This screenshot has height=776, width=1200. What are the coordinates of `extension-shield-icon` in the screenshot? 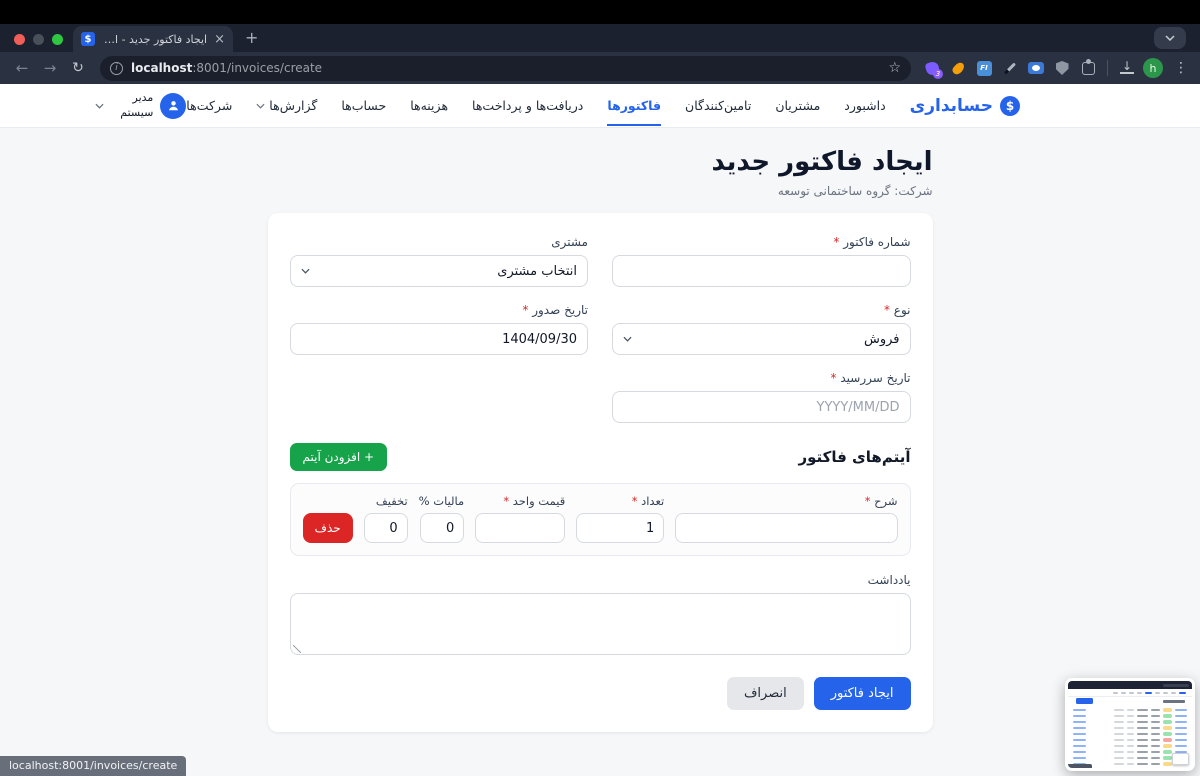 It's located at (1062, 68).